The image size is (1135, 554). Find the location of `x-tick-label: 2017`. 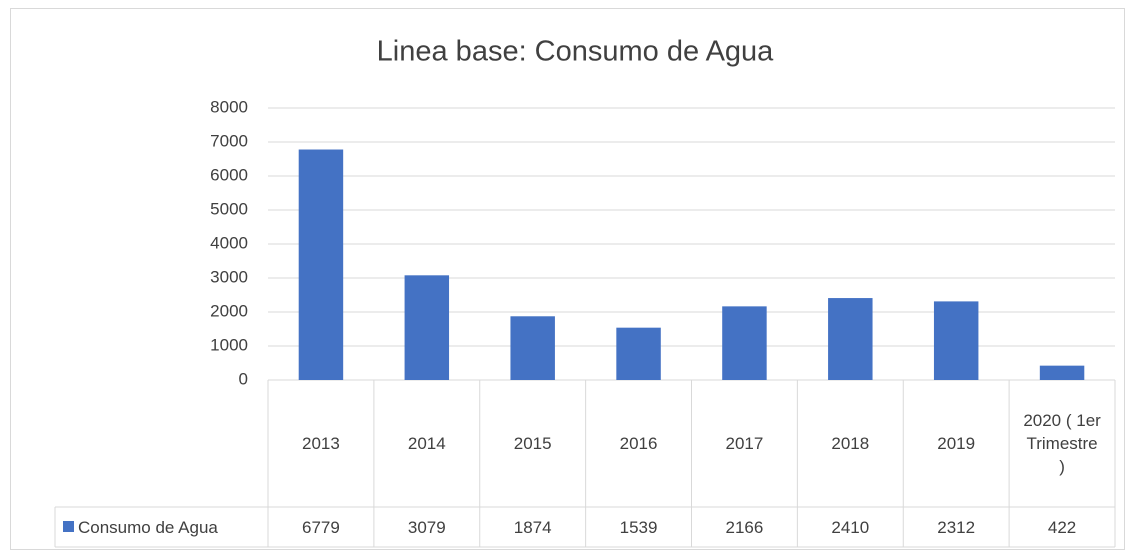

x-tick-label: 2017 is located at coordinates (745, 443).